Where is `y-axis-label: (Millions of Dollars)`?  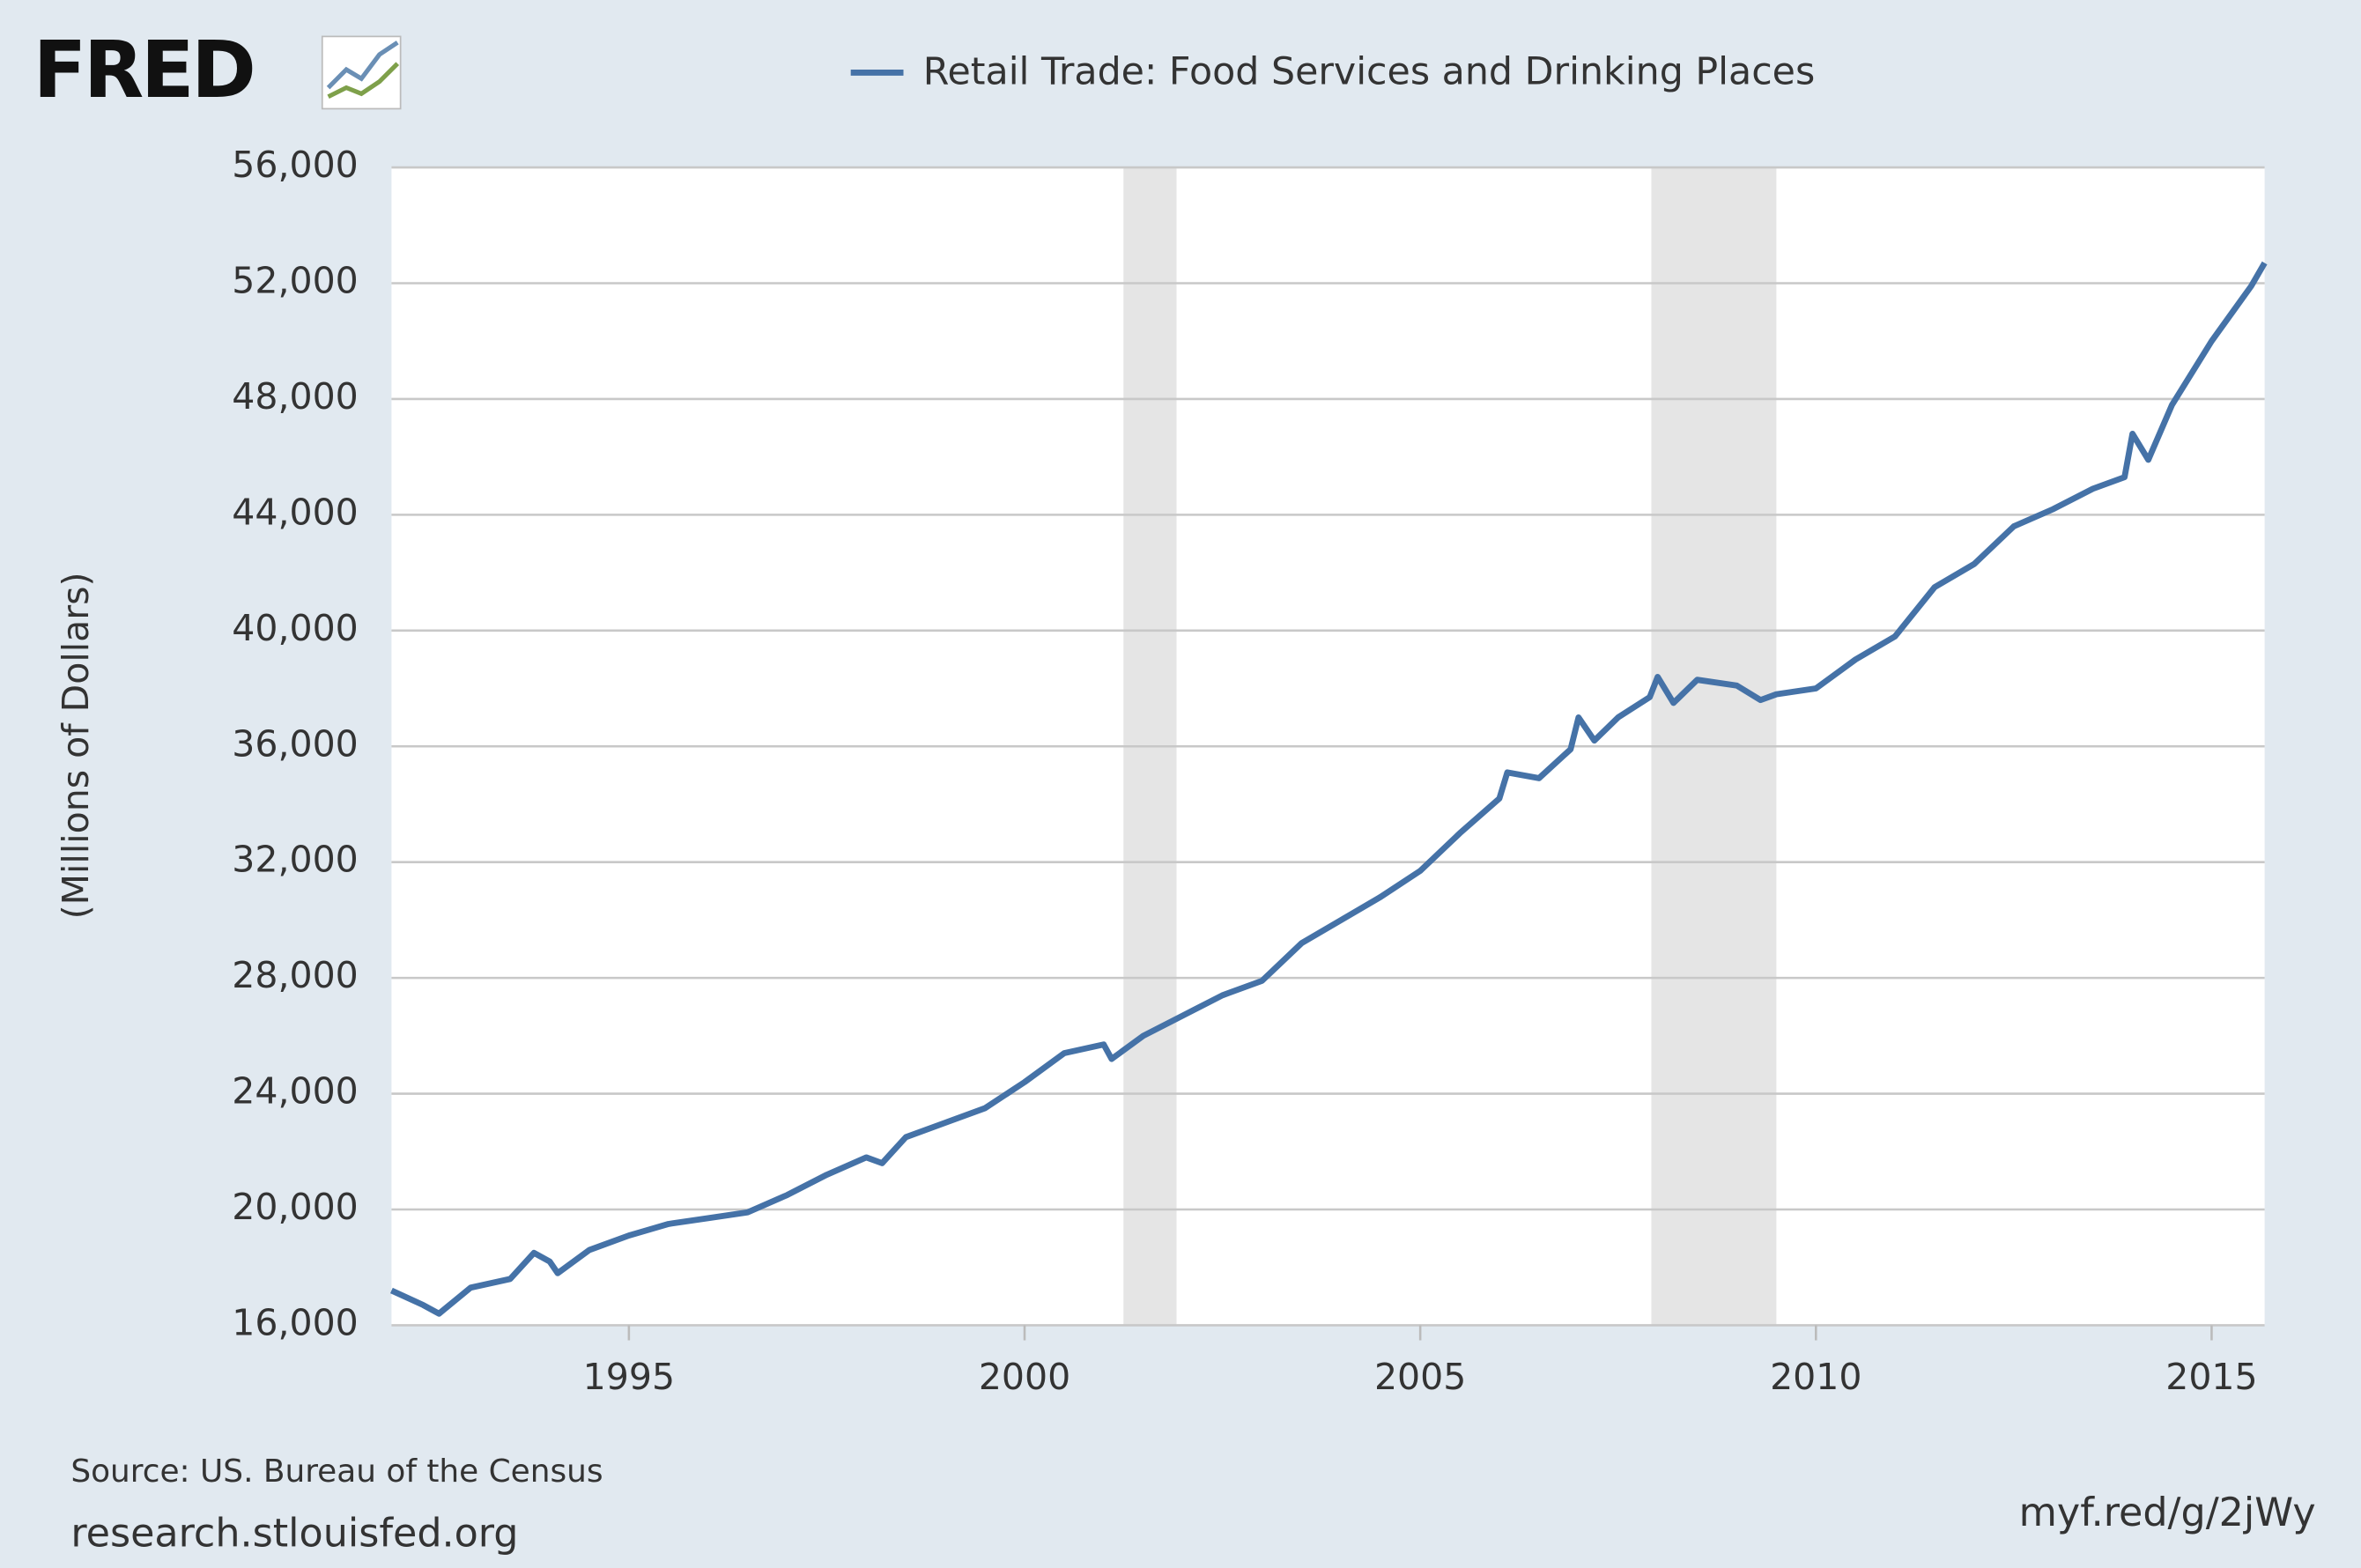 y-axis-label: (Millions of Dollars) is located at coordinates (76, 745).